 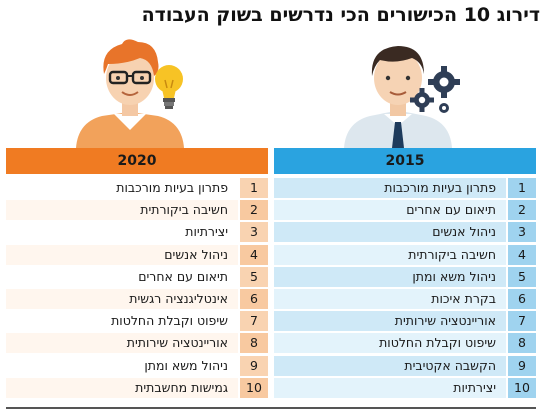 I want to click on column-header-2015: 2015, so click(x=405, y=161).